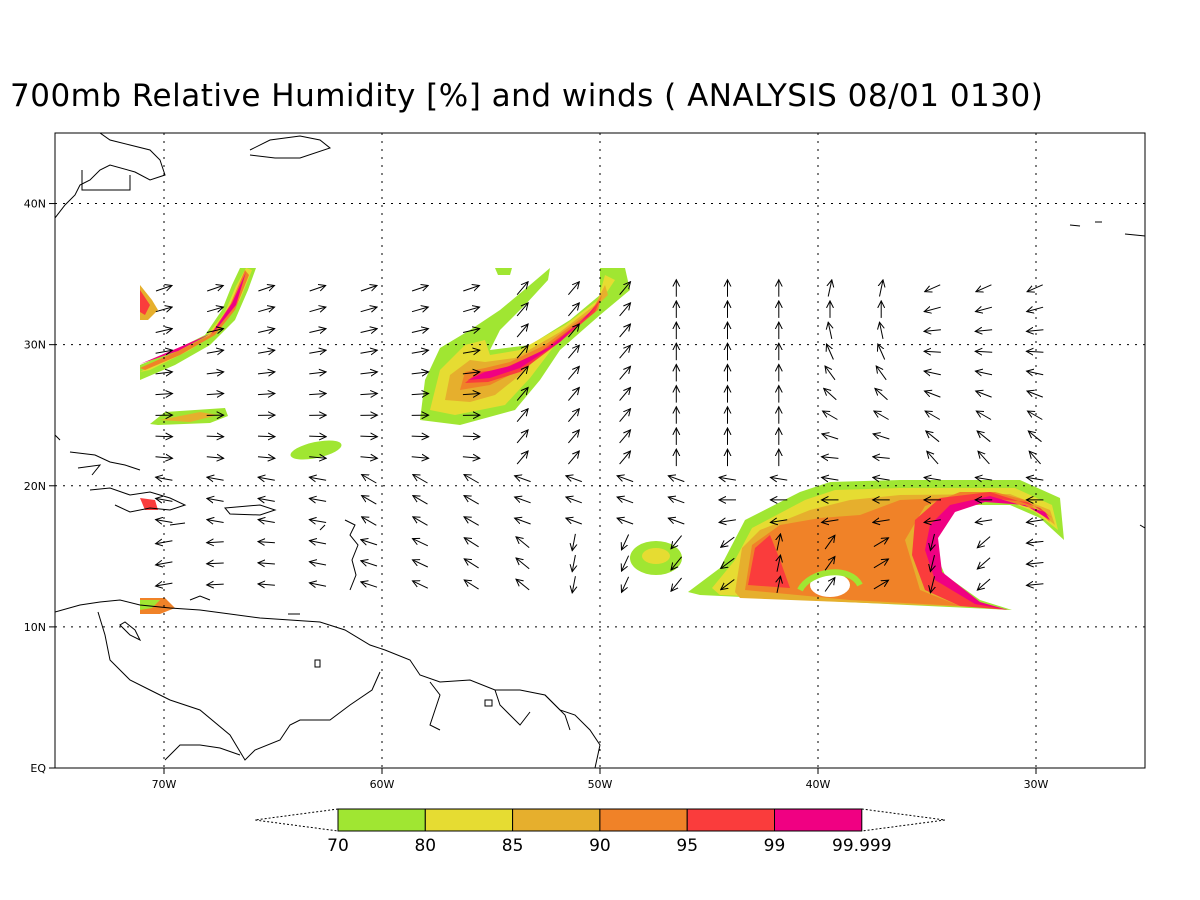 The width and height of the screenshot is (1200, 900). Describe the element at coordinates (35, 204) in the screenshot. I see `lat-tick-label: 40N` at that location.